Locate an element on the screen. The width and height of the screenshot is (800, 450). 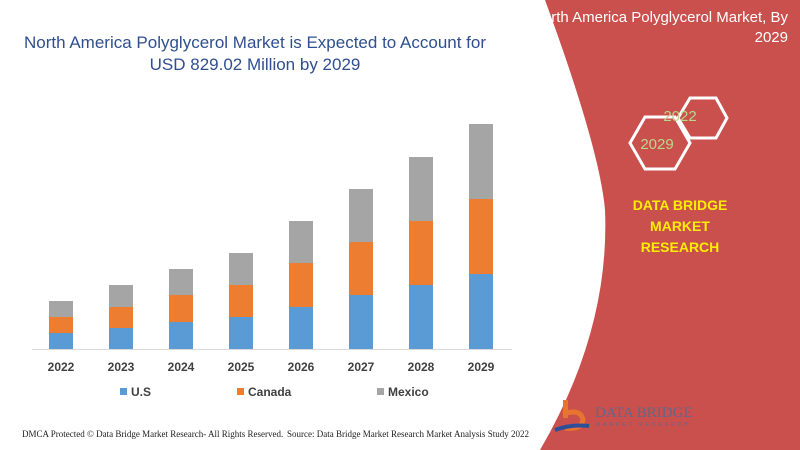
legend-label: U.S is located at coordinates (141, 392).